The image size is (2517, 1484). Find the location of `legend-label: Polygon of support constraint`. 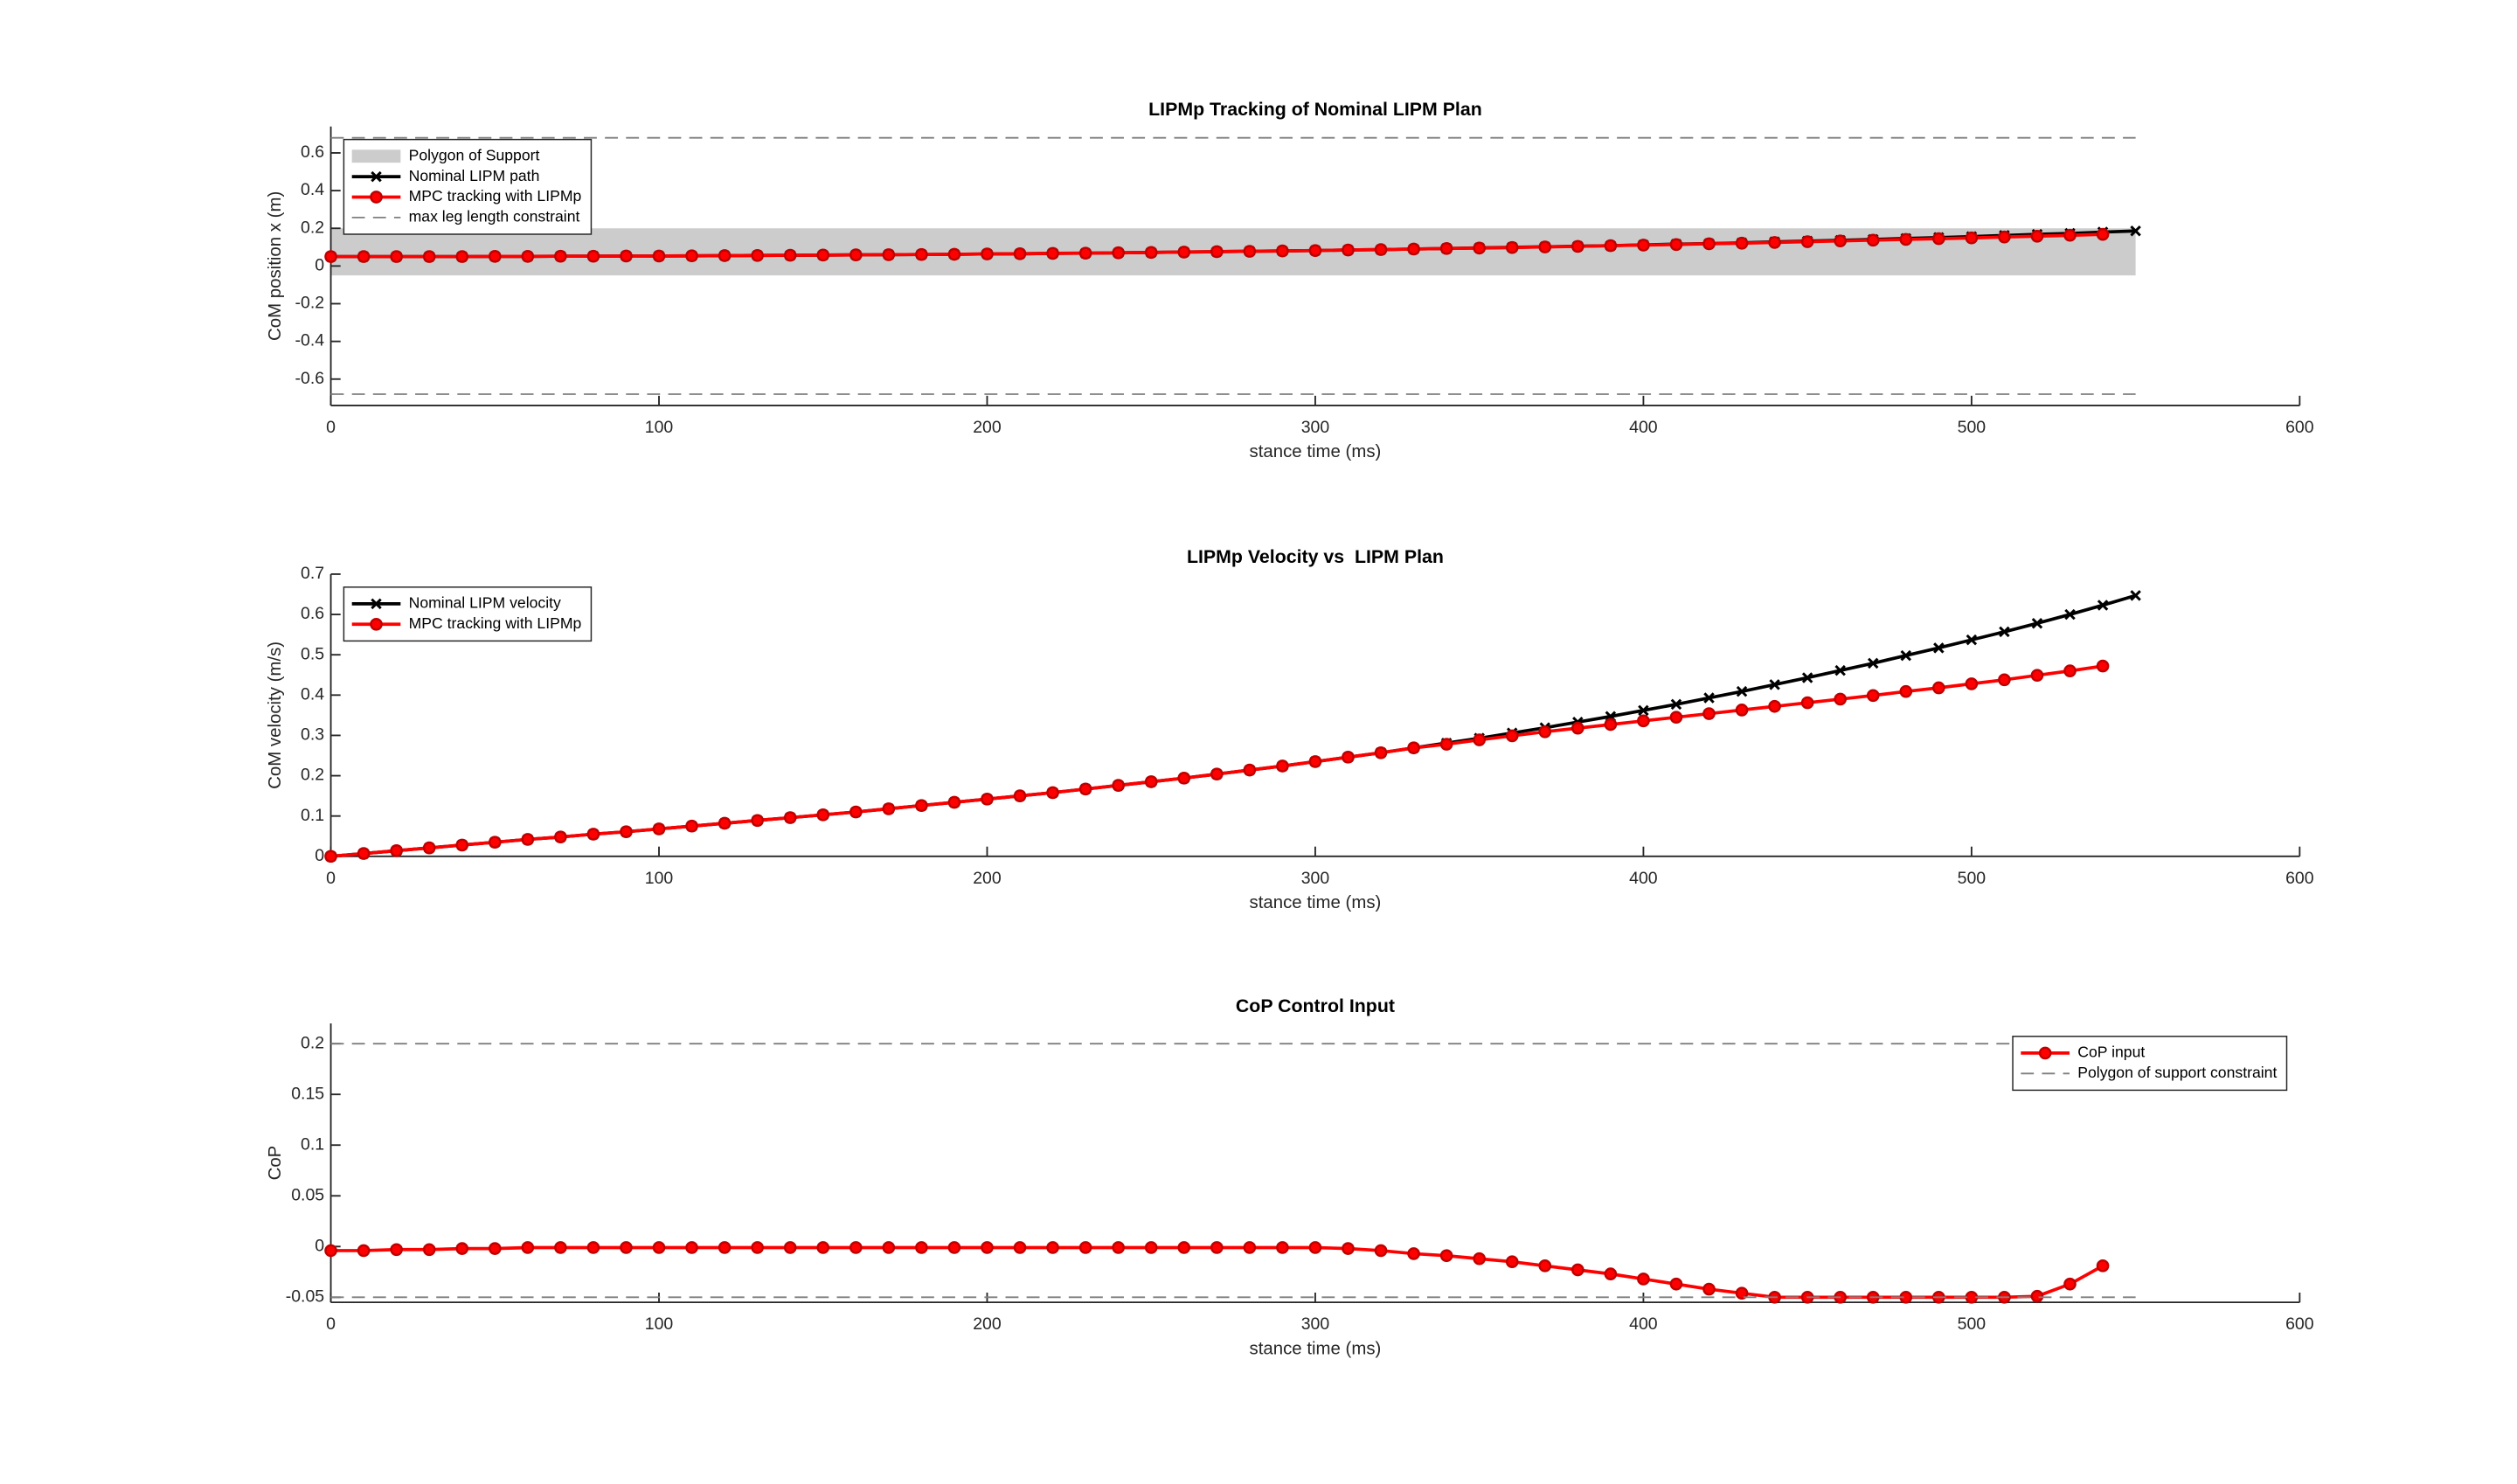

legend-label: Polygon of support constraint is located at coordinates (2177, 1072).